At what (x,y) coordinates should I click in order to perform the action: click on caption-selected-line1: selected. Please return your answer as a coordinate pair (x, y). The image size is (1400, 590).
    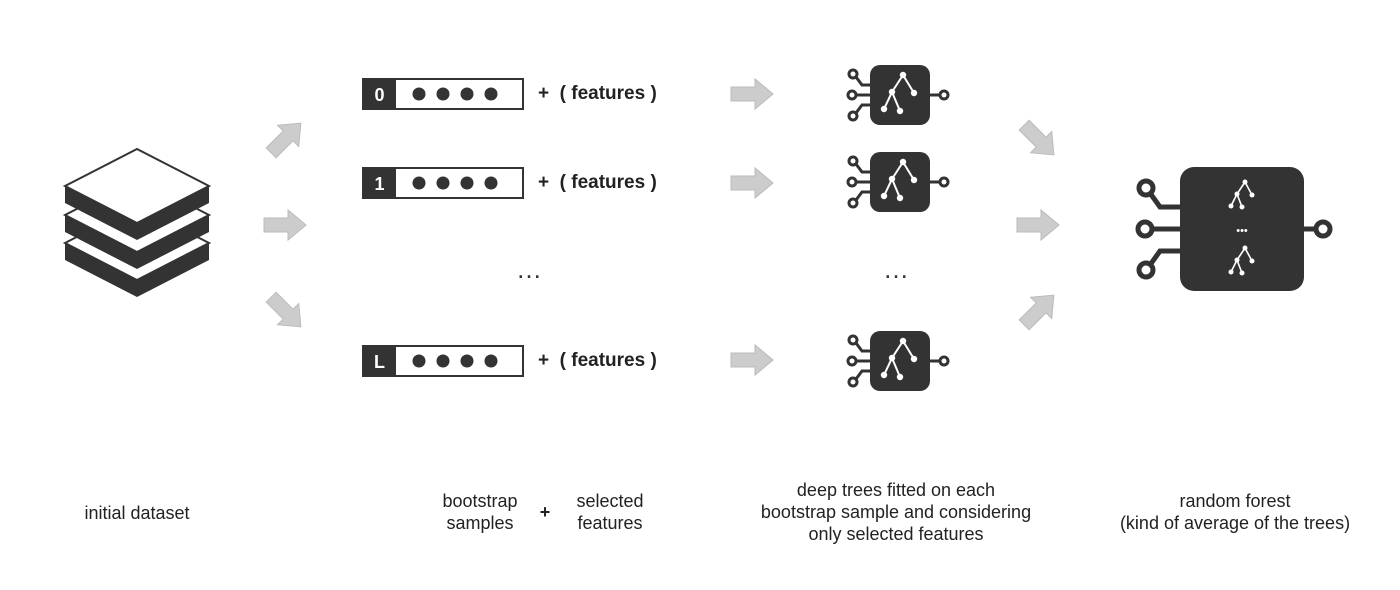
    Looking at the image, I should click on (610, 501).